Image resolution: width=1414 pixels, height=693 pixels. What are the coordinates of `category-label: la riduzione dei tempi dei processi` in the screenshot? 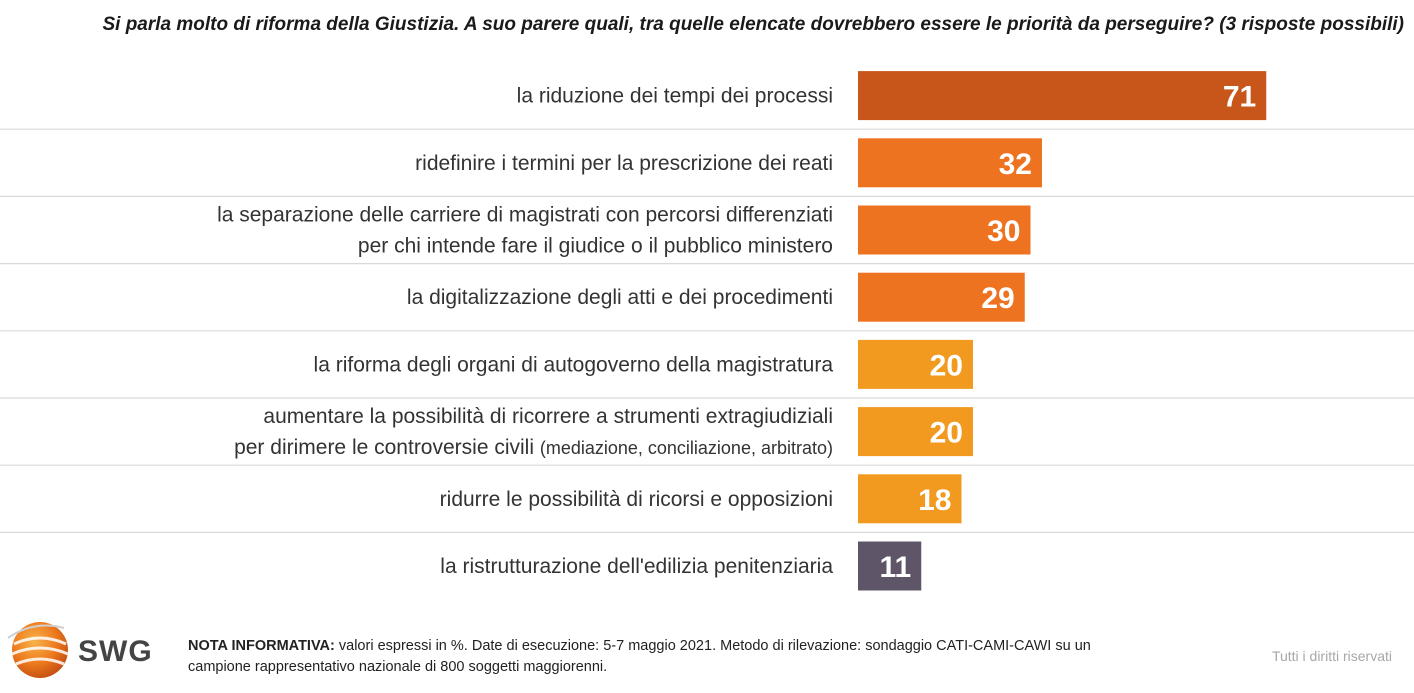 It's located at (675, 96).